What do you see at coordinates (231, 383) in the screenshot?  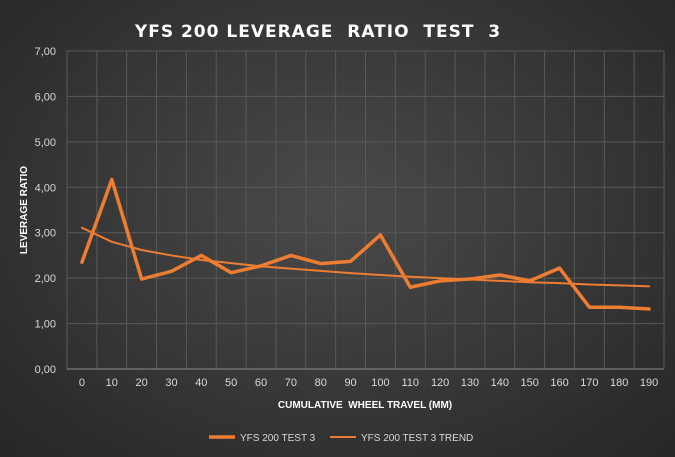 I see `x-tick-label: 50` at bounding box center [231, 383].